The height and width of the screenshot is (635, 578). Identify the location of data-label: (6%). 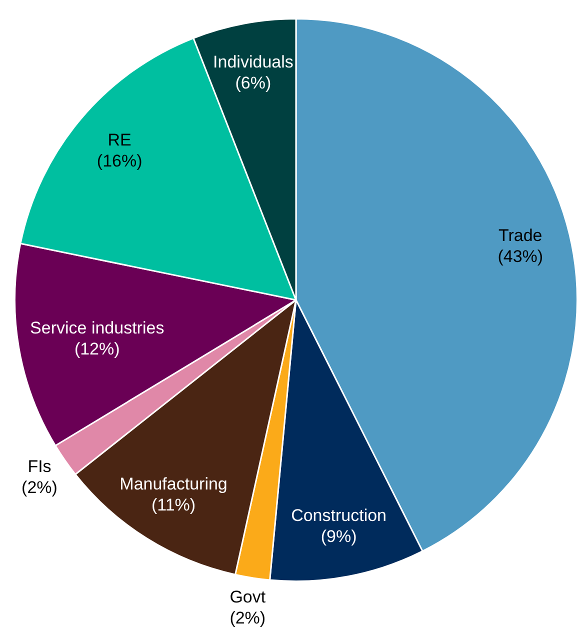
(253, 83).